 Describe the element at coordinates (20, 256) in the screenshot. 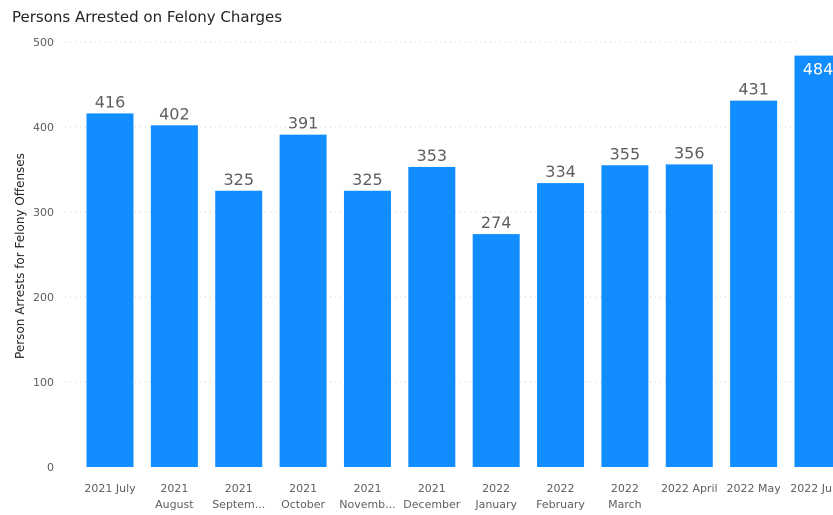

I see `y-axis-label: Person Arrests for Felony Offenses` at that location.